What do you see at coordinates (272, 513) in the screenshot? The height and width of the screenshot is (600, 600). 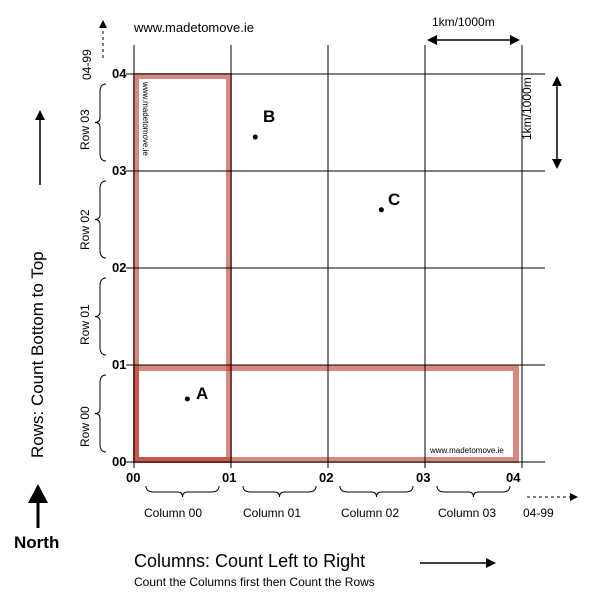 I see `column-label-01: Column 01` at bounding box center [272, 513].